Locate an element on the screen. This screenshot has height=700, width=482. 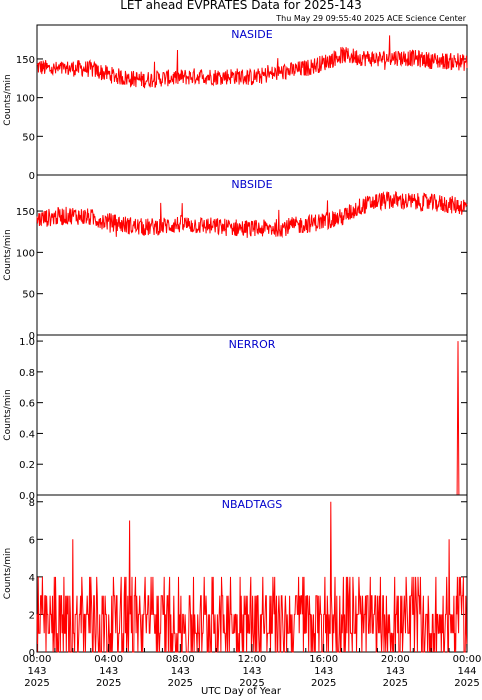
x-axis-label: UTC Day of Year is located at coordinates (241, 691).